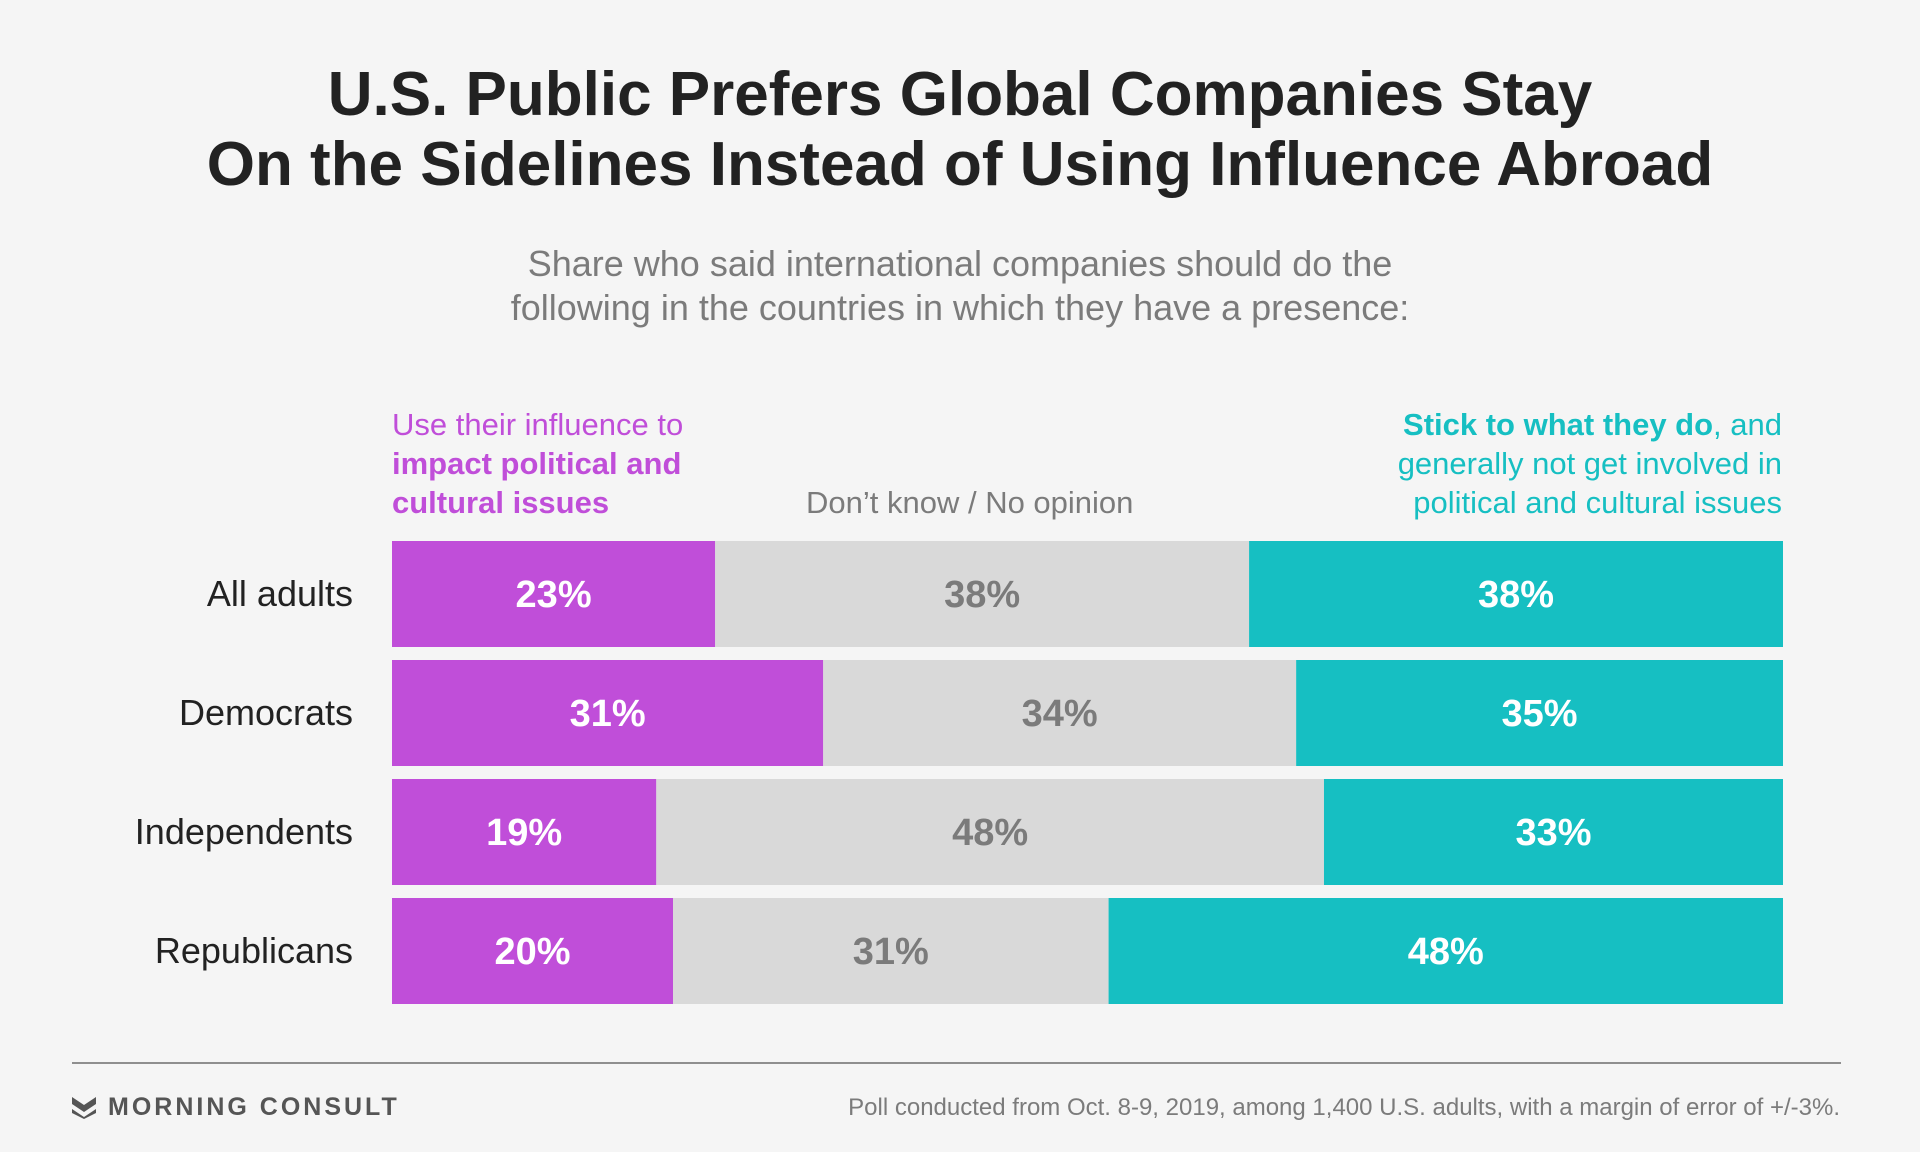 This screenshot has width=1920, height=1152. I want to click on data-label: 20%, so click(532, 952).